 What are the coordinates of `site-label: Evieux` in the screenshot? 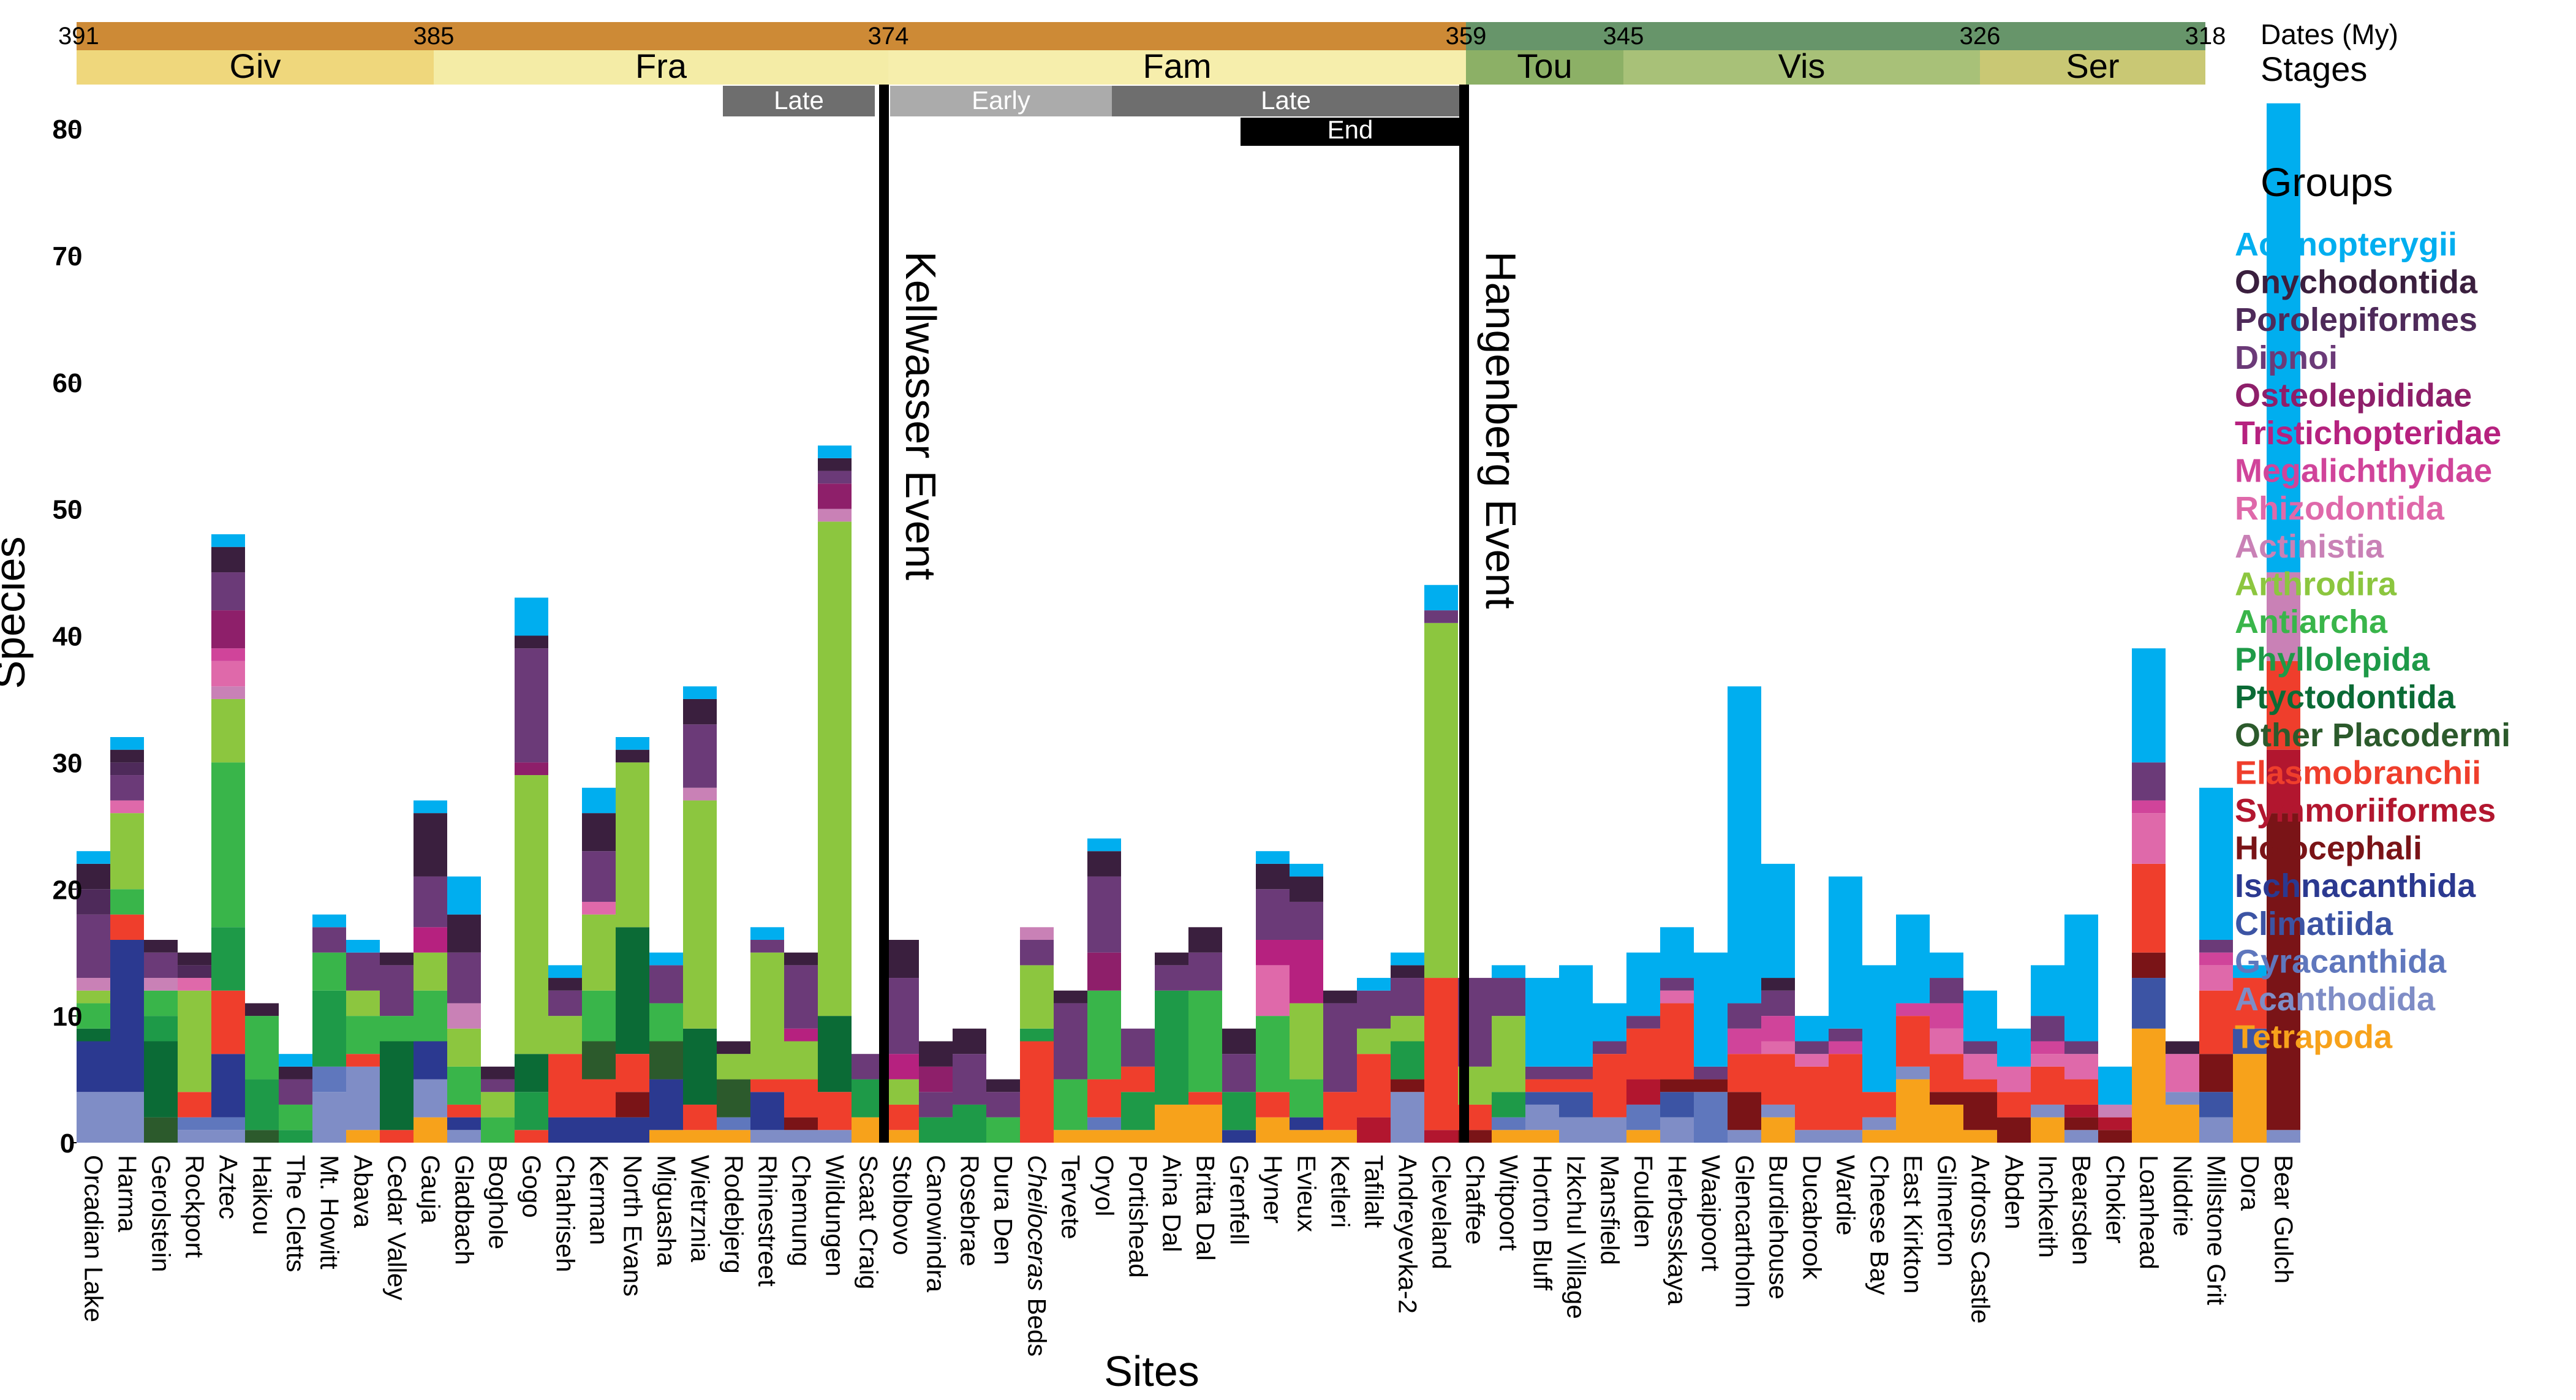 It's located at (1307, 1193).